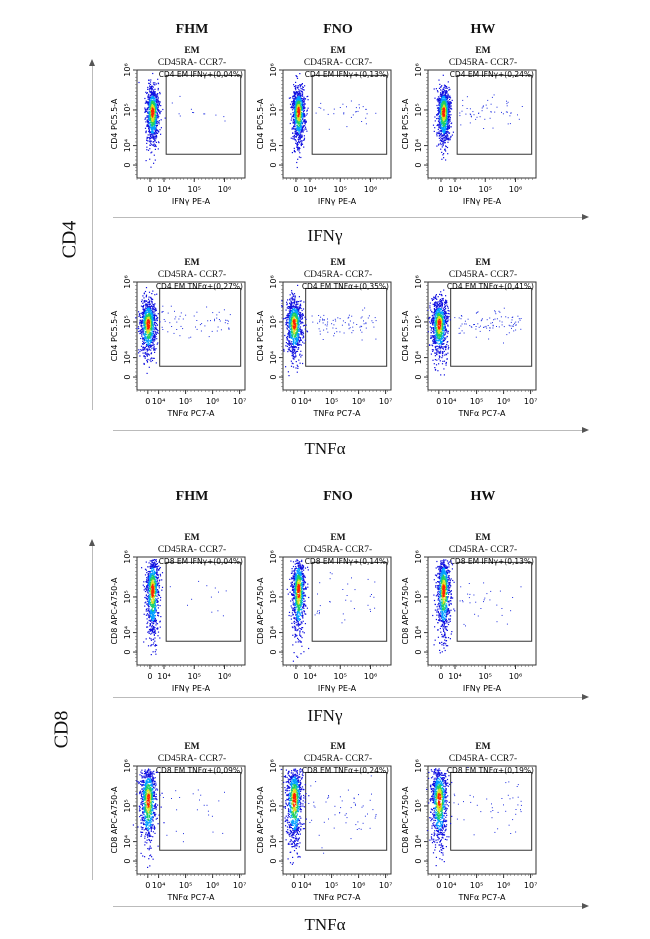 This screenshot has width=650, height=939. Describe the element at coordinates (127, 357) in the screenshot. I see `y-tick-label: 10⁴` at that location.